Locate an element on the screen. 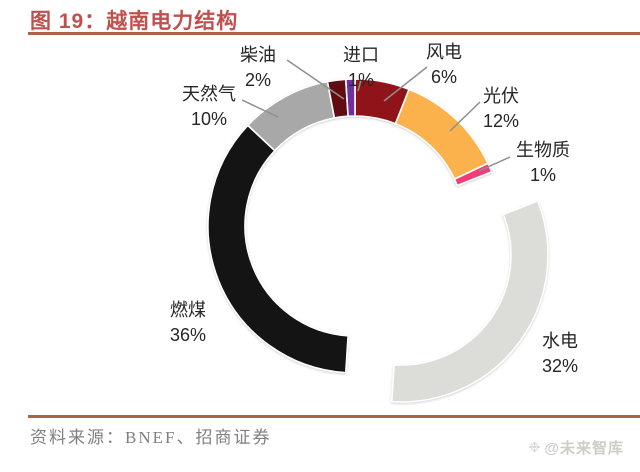 This screenshot has height=472, width=640. label-solar: 光伏 12% is located at coordinates (501, 109).